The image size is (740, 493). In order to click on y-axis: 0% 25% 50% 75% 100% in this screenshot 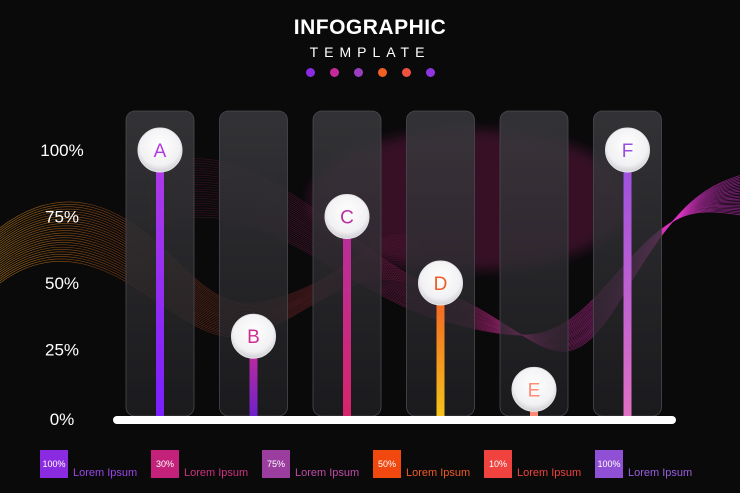, I will do `click(61, 285)`.